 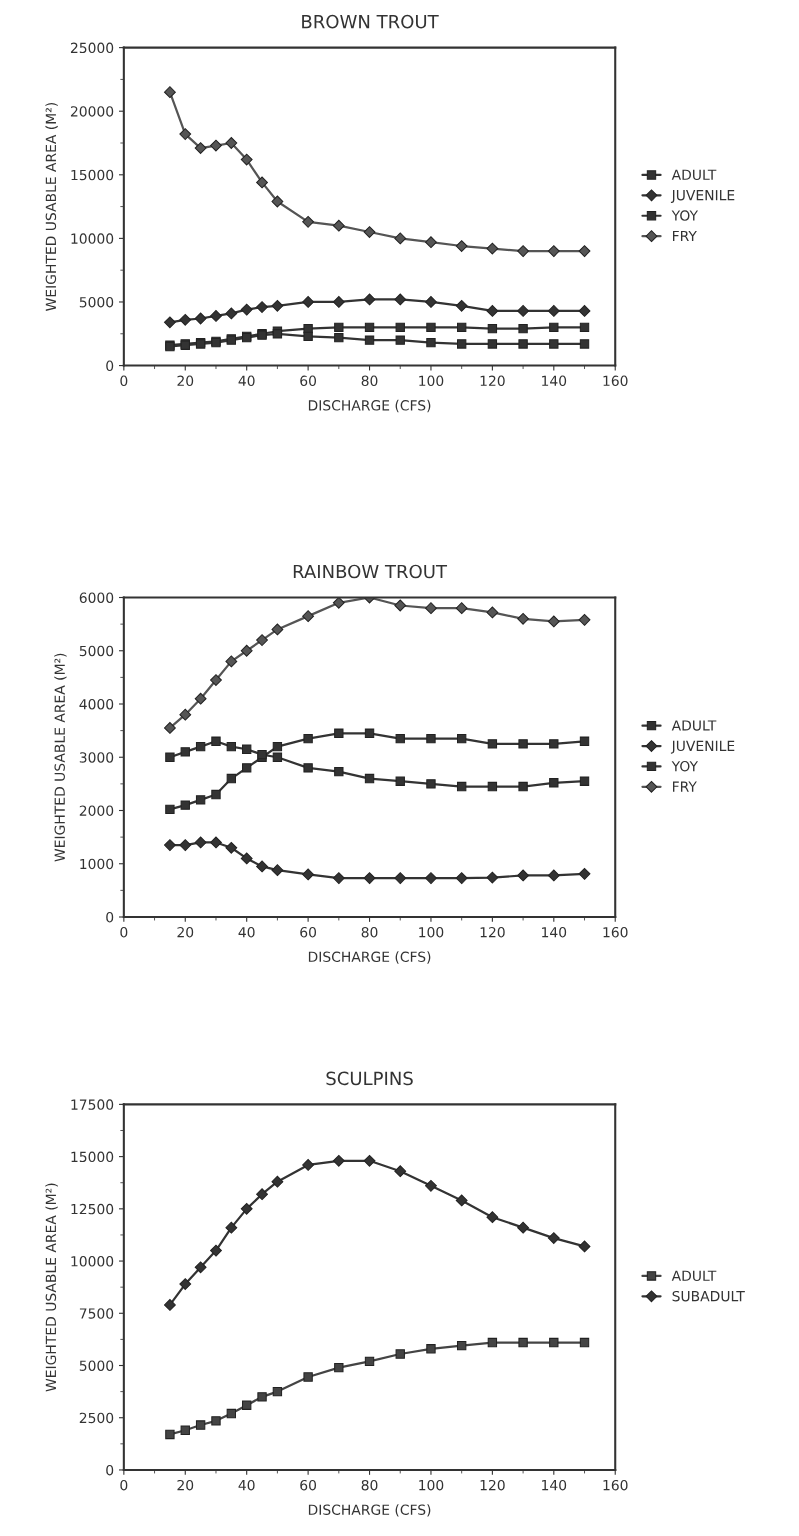 What do you see at coordinates (92, 111) in the screenshot?
I see `y-tick-label: 20000` at bounding box center [92, 111].